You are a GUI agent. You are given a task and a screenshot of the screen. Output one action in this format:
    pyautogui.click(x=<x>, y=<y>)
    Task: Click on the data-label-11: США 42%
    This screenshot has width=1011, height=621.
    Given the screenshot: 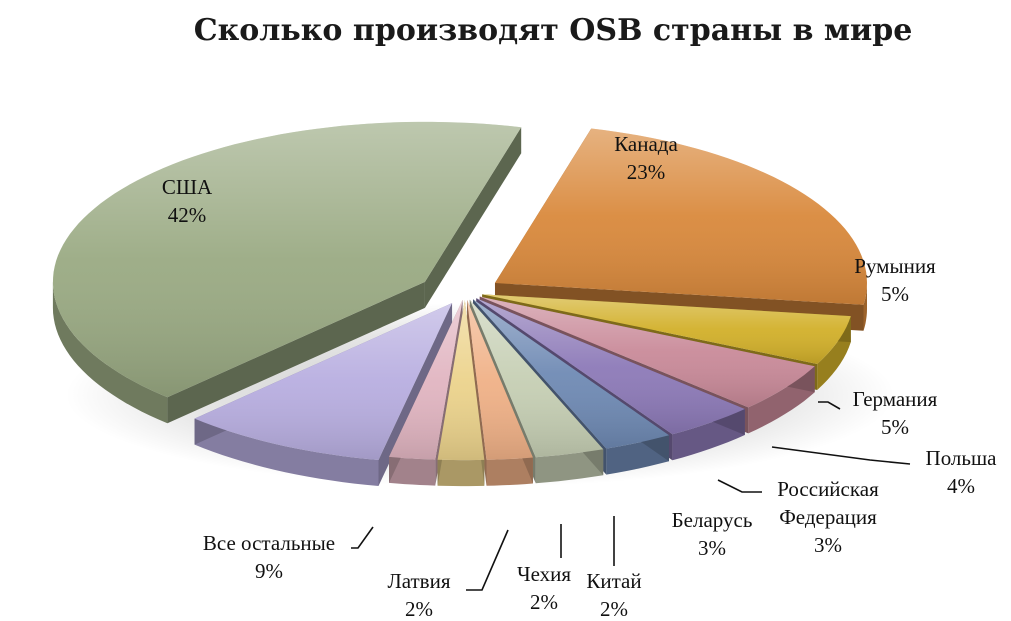 What is the action you would take?
    pyautogui.click(x=187, y=201)
    